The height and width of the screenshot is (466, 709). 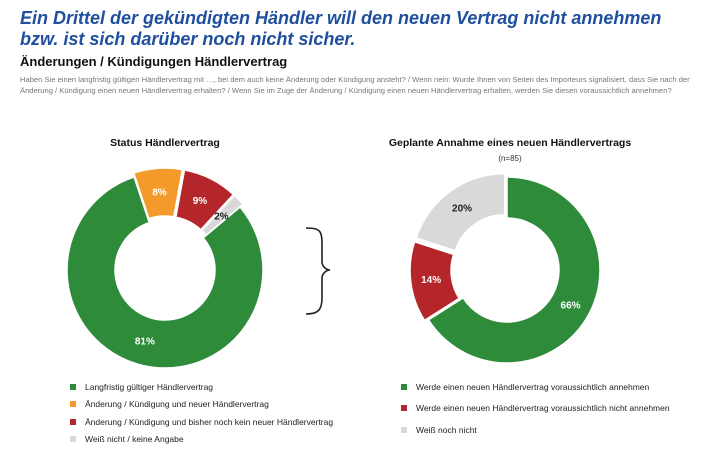 I want to click on slice-label: 81%, so click(x=145, y=342).